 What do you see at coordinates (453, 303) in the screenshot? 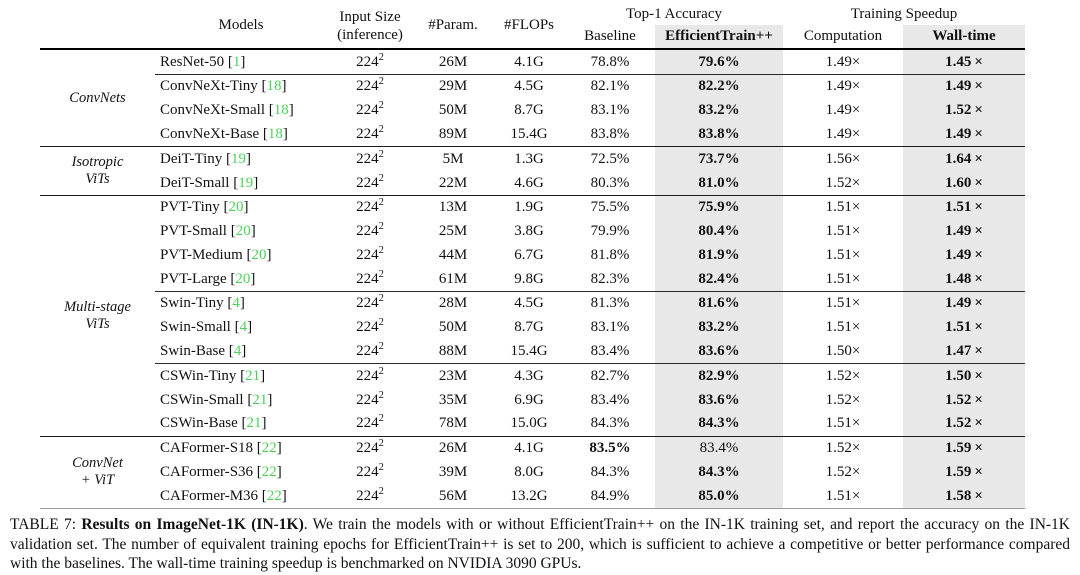
I see `cell-params: 28M` at bounding box center [453, 303].